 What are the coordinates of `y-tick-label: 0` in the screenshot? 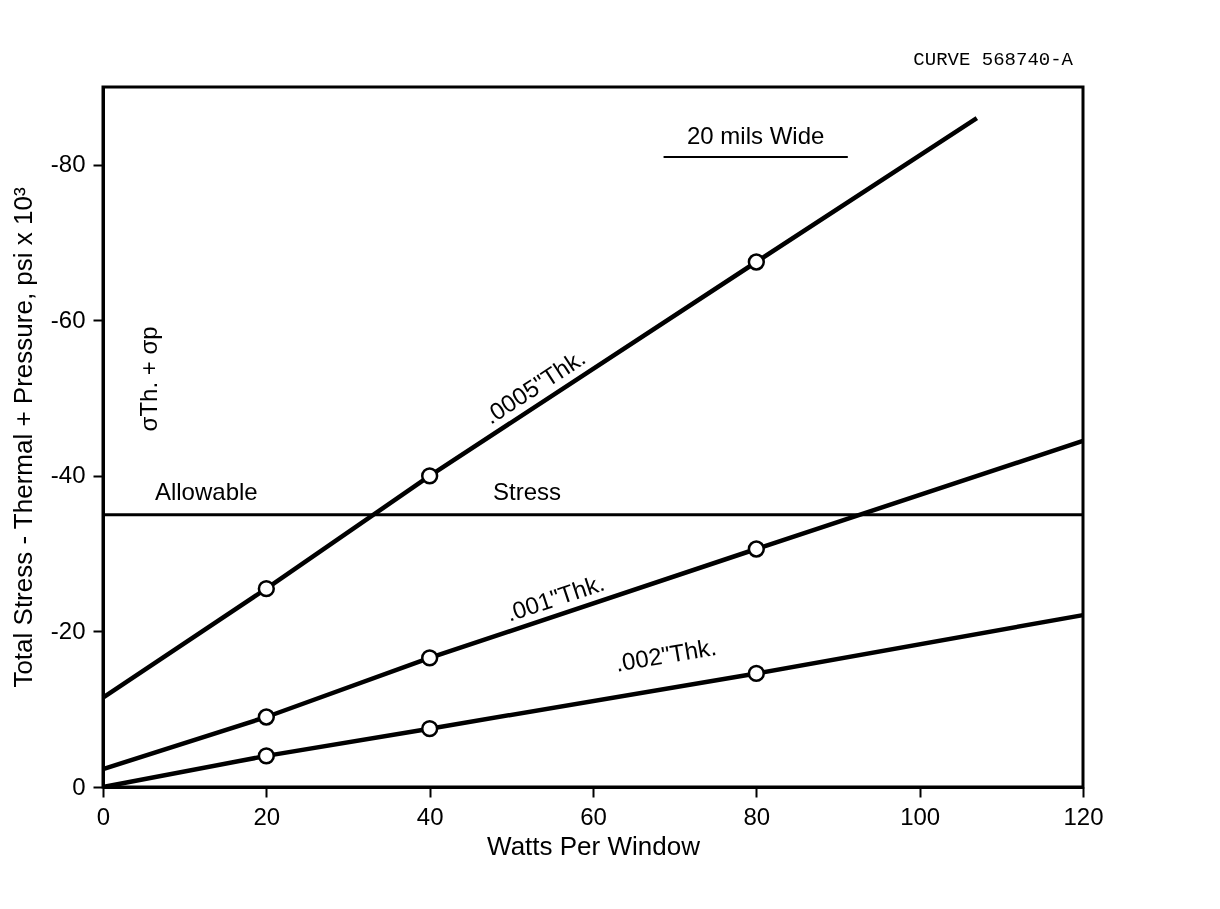 It's located at (79, 786).